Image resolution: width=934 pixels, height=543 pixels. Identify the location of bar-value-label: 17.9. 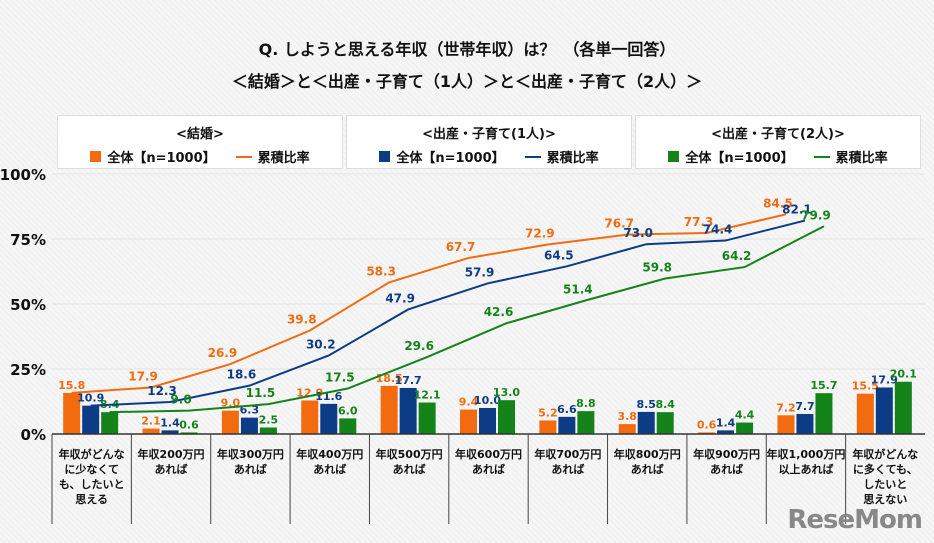
(884, 379).